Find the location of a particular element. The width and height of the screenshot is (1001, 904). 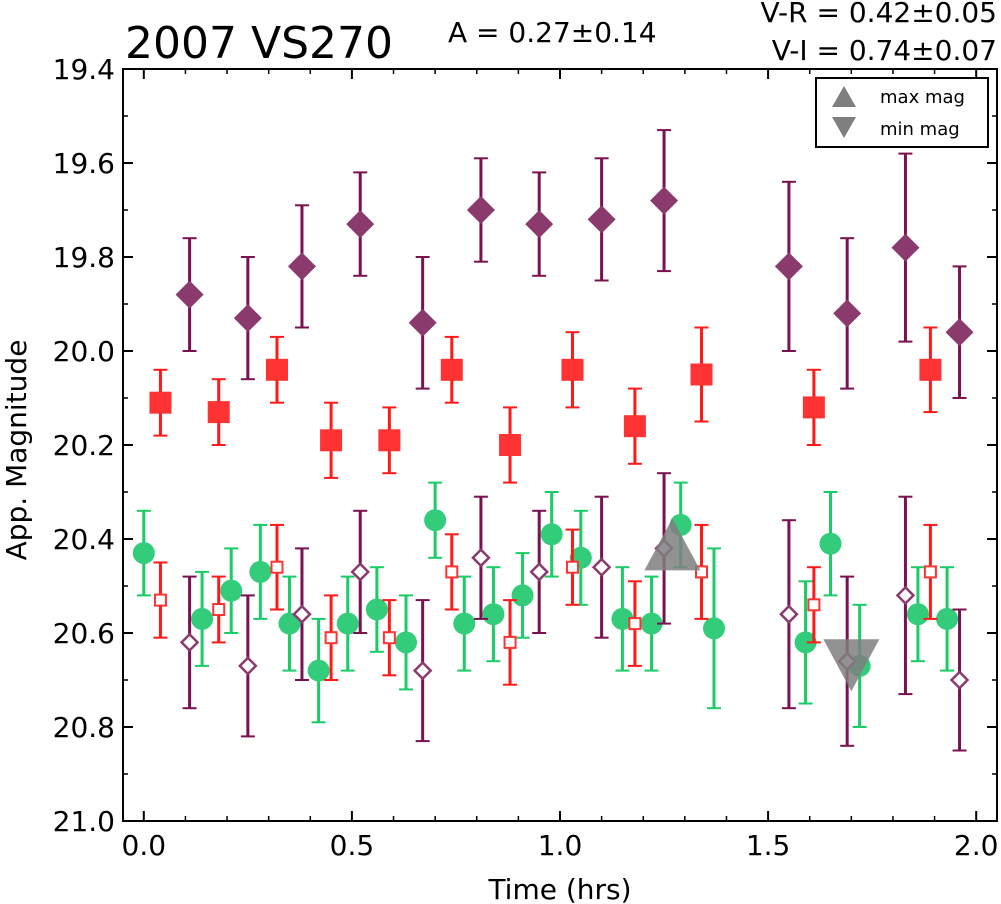

y-tick-label: 19.4 is located at coordinates (84, 69).